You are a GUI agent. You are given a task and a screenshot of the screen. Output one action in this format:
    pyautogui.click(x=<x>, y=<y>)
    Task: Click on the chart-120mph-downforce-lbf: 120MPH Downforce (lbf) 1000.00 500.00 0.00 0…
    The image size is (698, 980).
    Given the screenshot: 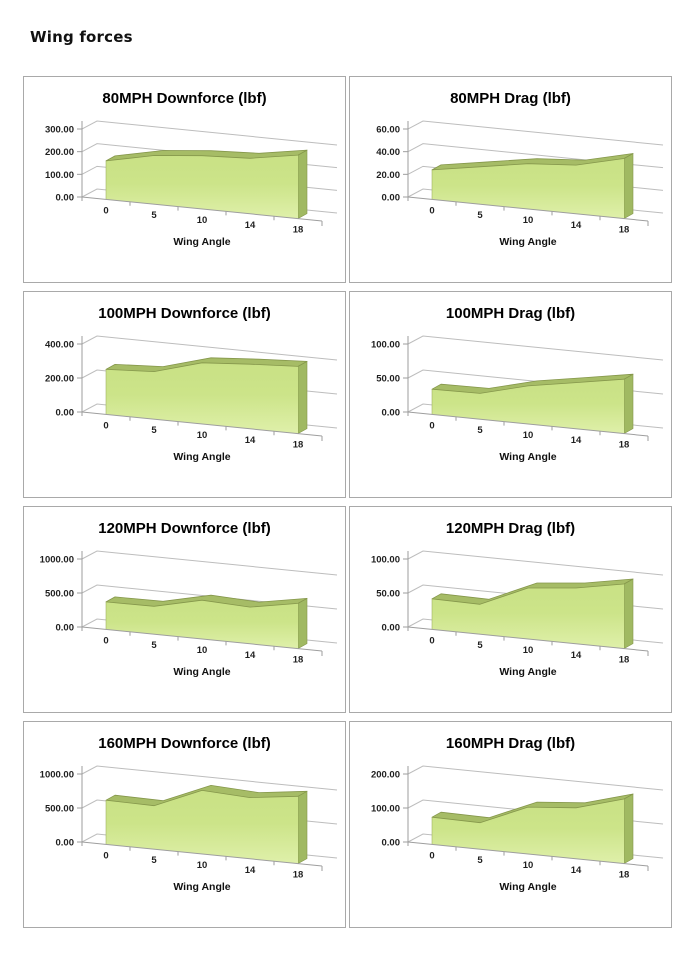 What is the action you would take?
    pyautogui.click(x=184, y=609)
    